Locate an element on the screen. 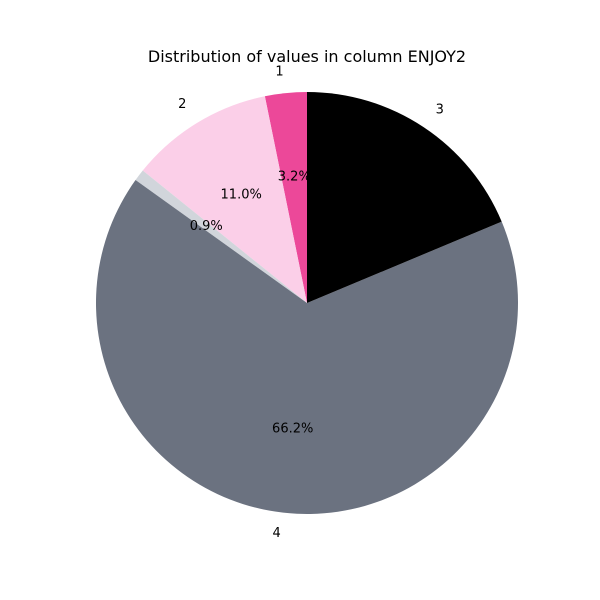 Image resolution: width=600 pixels, height=600 pixels. pie-category-label: 2 is located at coordinates (182, 104).